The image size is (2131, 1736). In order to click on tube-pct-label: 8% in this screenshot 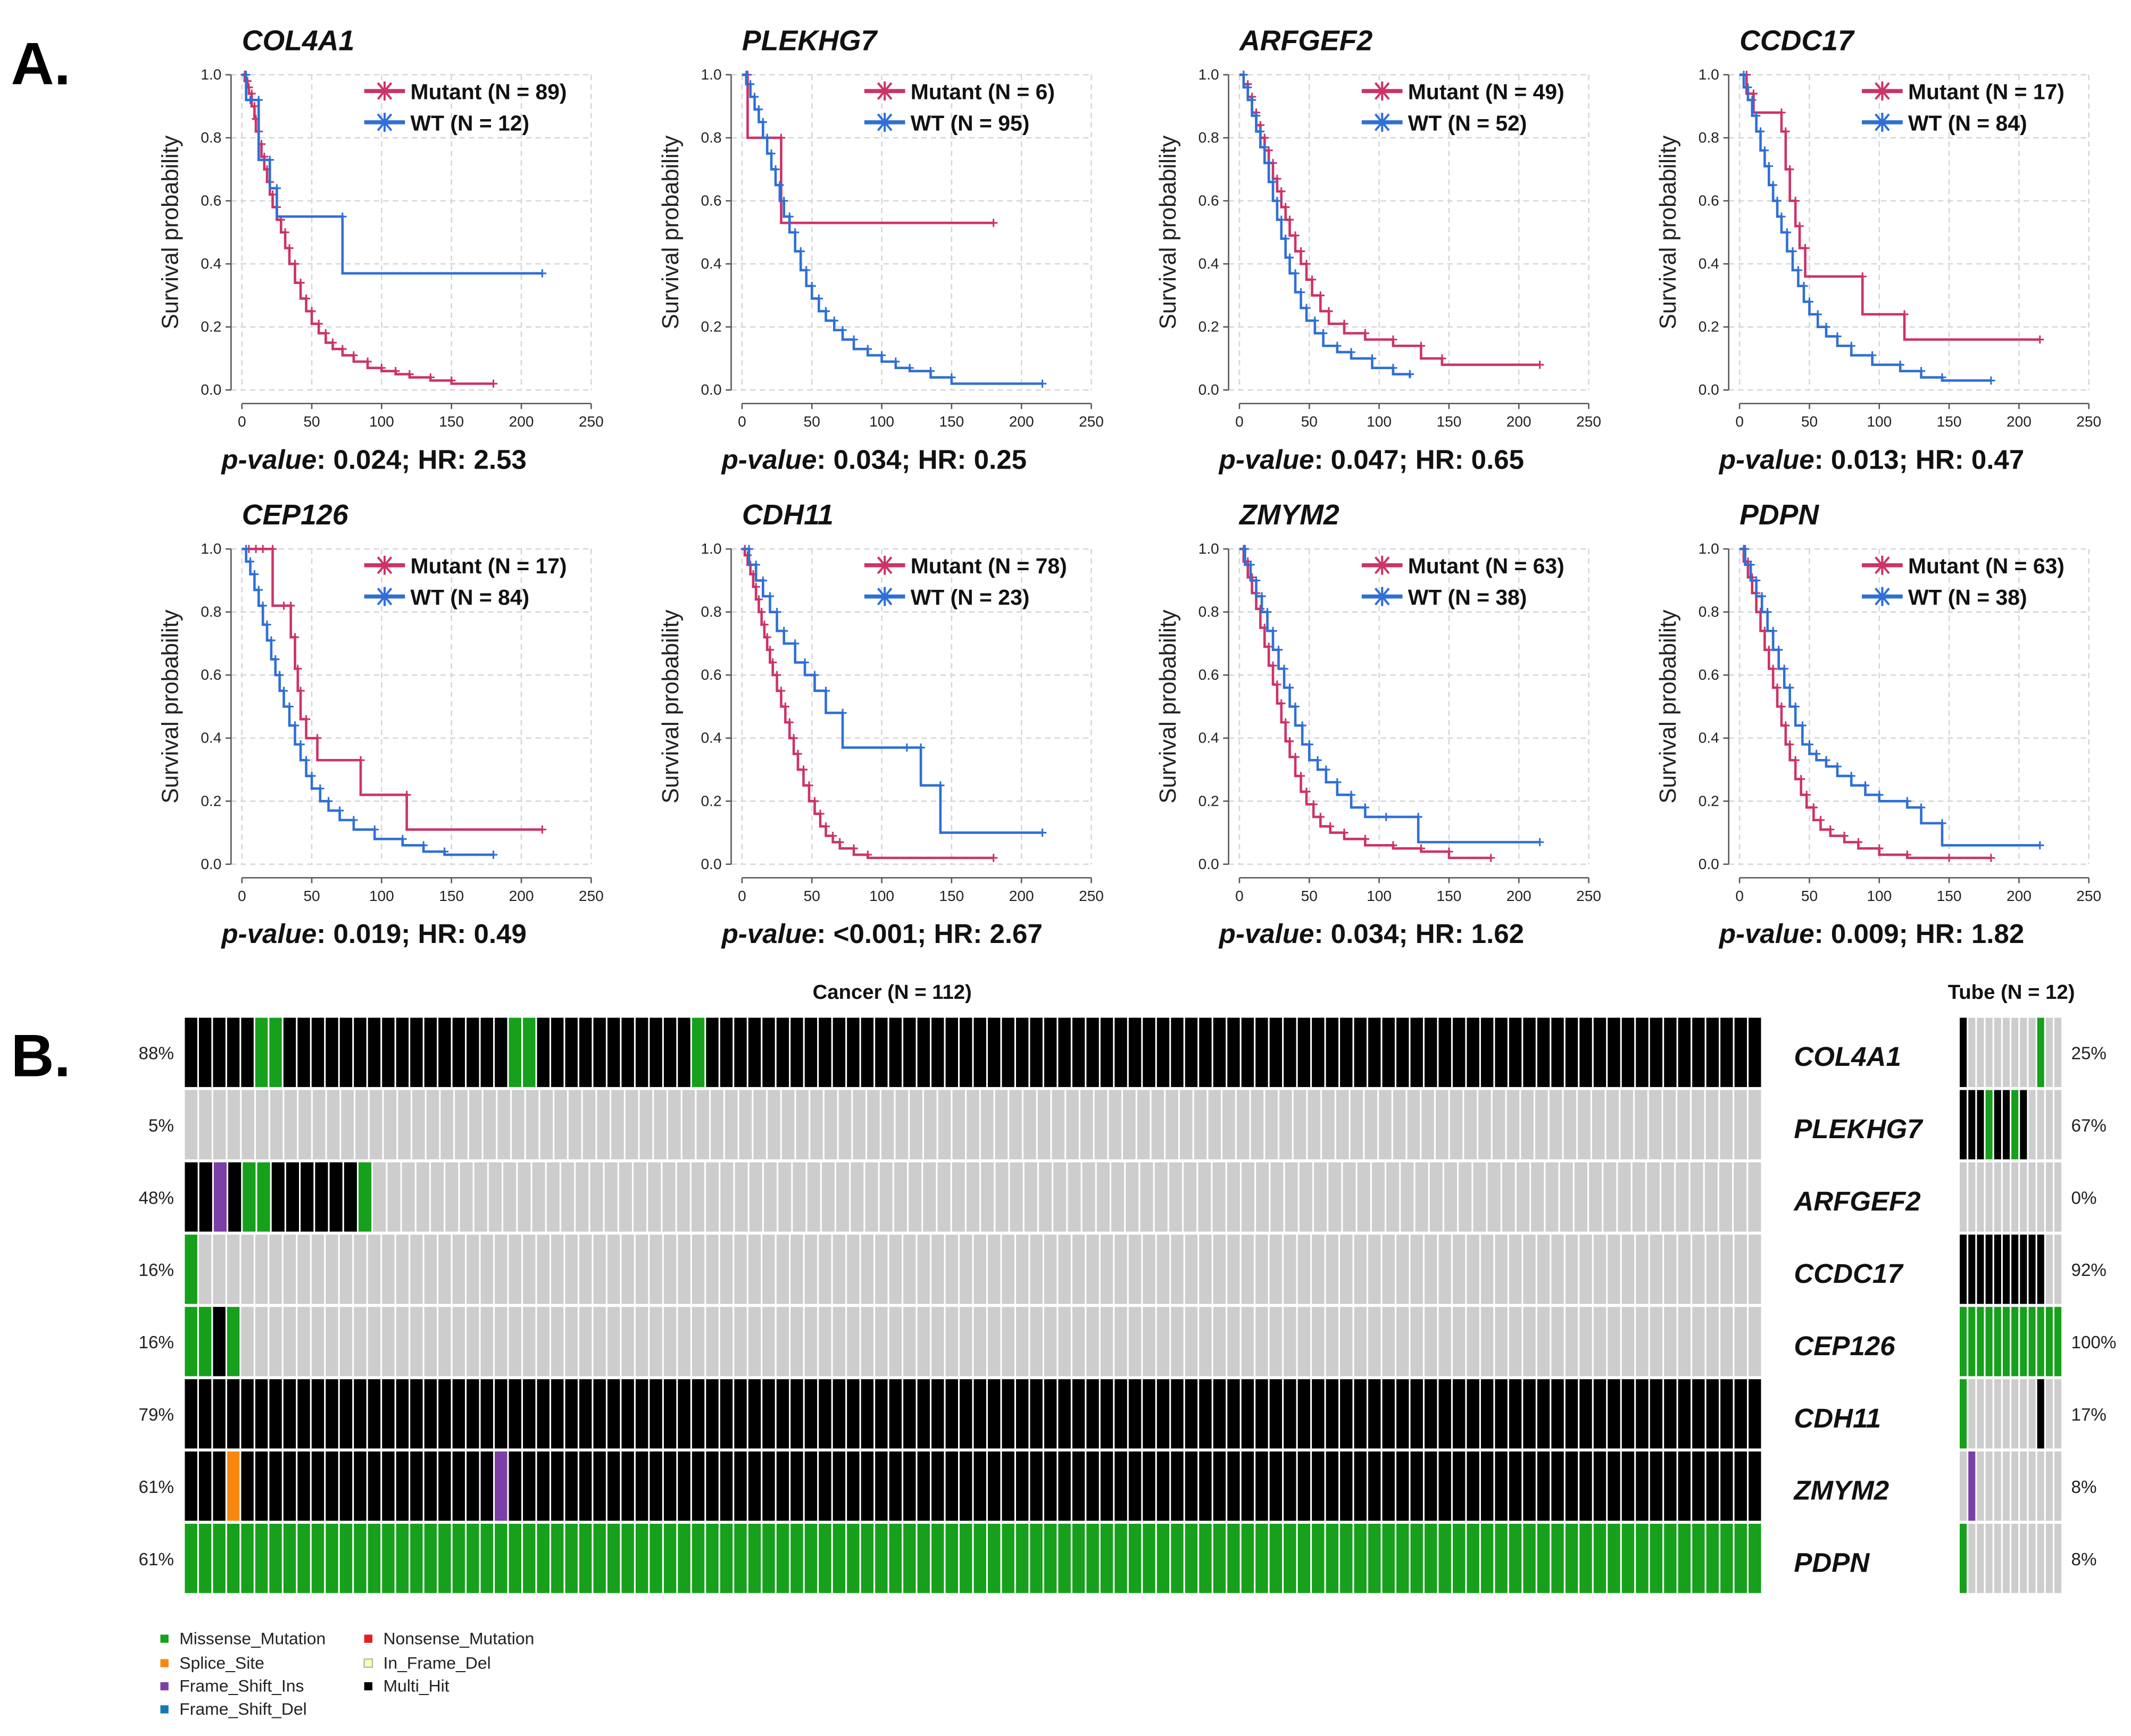, I will do `click(2084, 1560)`.